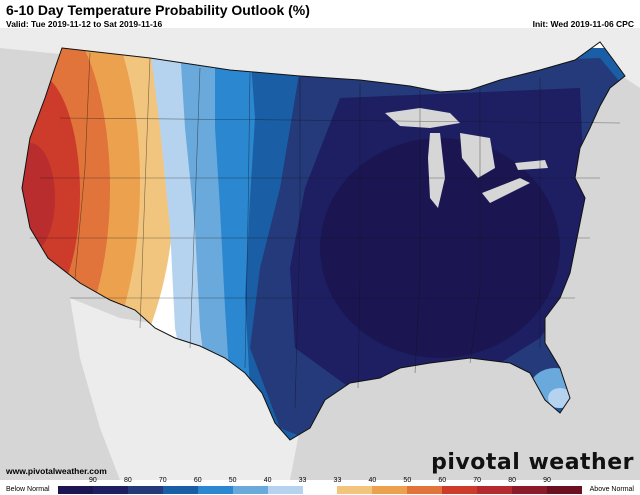 This screenshot has width=640, height=495. Describe the element at coordinates (560, 398) in the screenshot. I see `florida-lighter` at that location.